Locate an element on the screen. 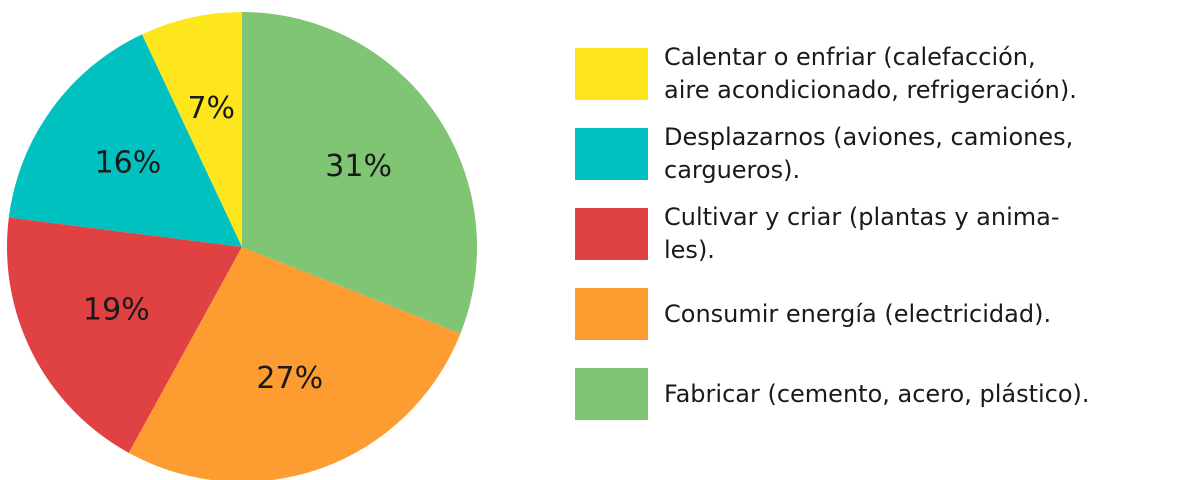 The image size is (1196, 480). legend-item: Consumir energía (electricidad). is located at coordinates (882, 314).